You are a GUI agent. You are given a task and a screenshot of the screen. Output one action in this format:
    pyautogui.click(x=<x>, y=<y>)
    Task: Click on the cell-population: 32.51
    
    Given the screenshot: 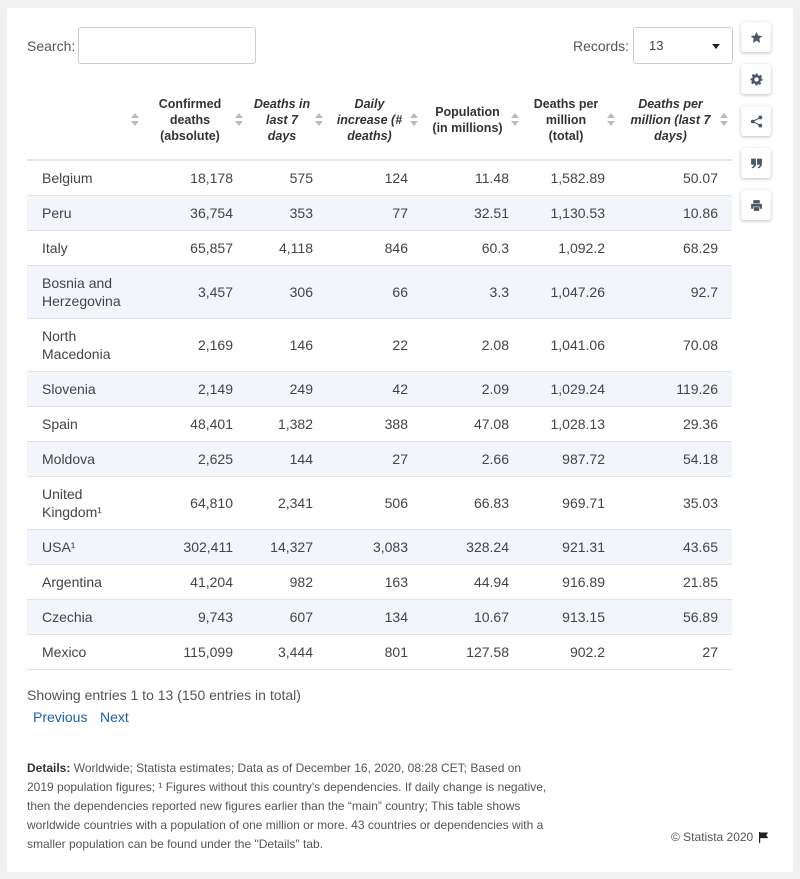 What is the action you would take?
    pyautogui.click(x=472, y=213)
    